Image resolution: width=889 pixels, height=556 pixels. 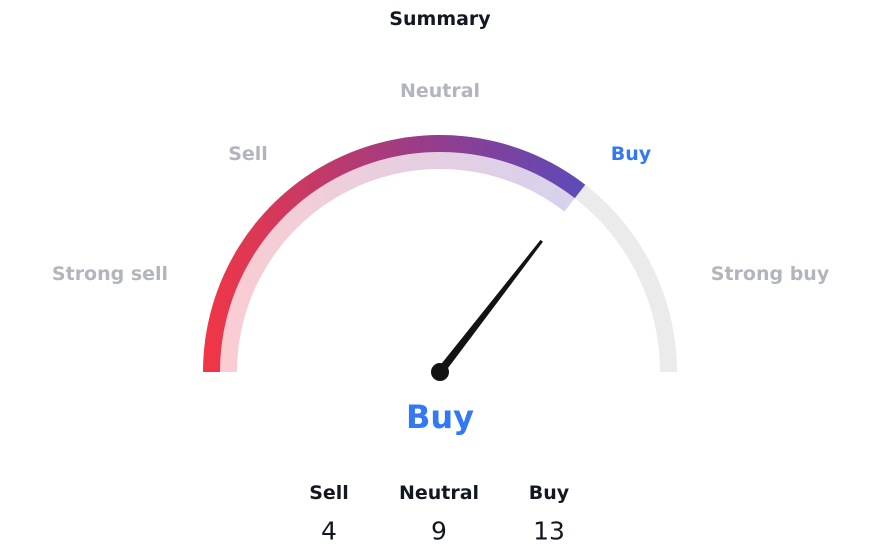 What do you see at coordinates (770, 274) in the screenshot?
I see `scale-label-strong-buy: Strong buy` at bounding box center [770, 274].